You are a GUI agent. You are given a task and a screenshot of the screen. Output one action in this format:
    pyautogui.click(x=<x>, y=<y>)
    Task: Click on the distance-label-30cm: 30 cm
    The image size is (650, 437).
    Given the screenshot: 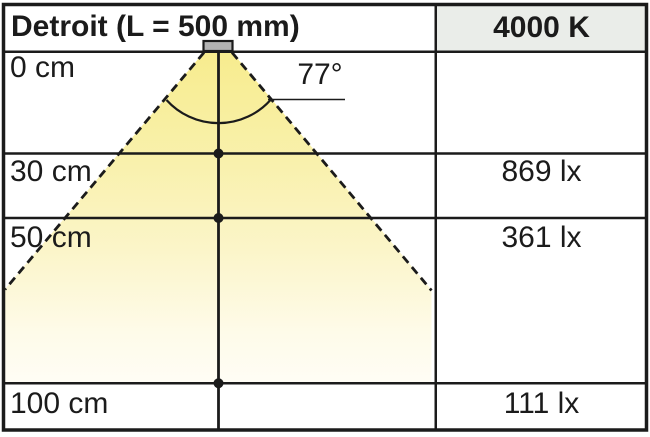 What is the action you would take?
    pyautogui.click(x=51, y=171)
    